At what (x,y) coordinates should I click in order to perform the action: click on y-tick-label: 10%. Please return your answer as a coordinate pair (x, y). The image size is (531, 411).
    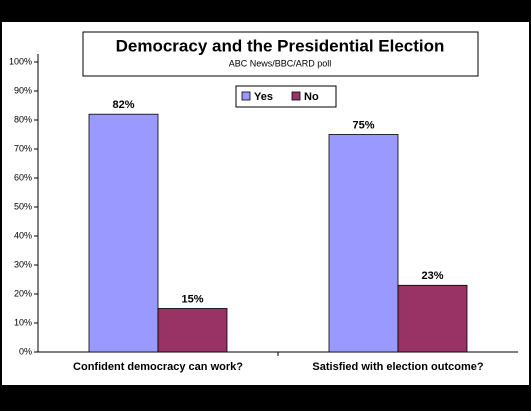
    Looking at the image, I should click on (23, 322).